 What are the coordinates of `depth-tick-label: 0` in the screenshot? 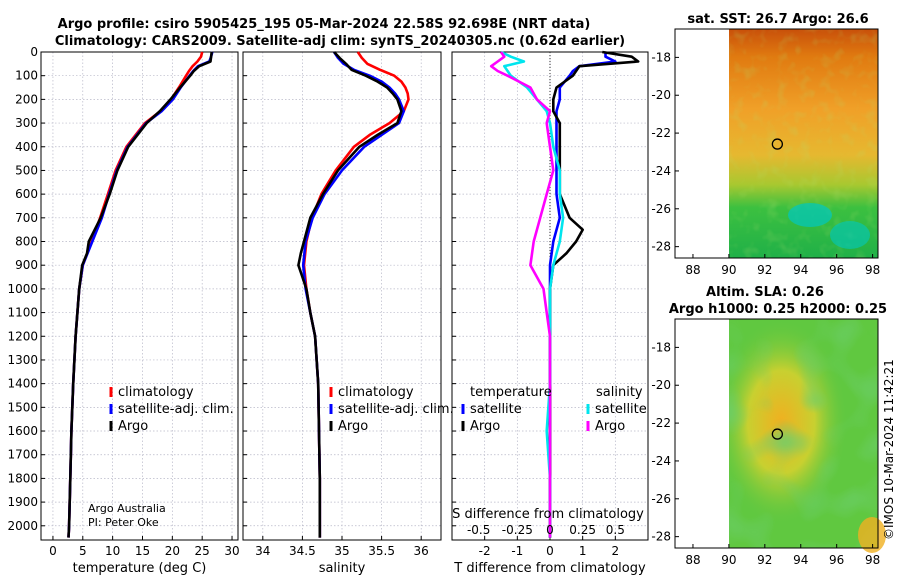 It's located at (34, 52).